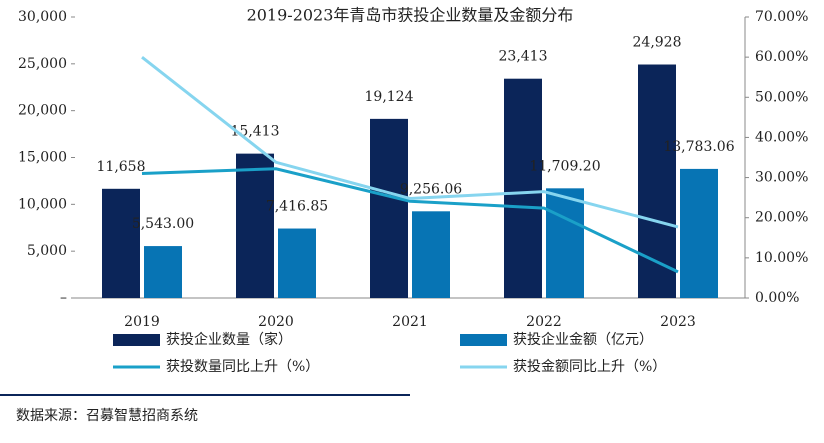 Image resolution: width=824 pixels, height=443 pixels. Describe the element at coordinates (121, 167) in the screenshot. I see `data-label: 11,658` at that location.